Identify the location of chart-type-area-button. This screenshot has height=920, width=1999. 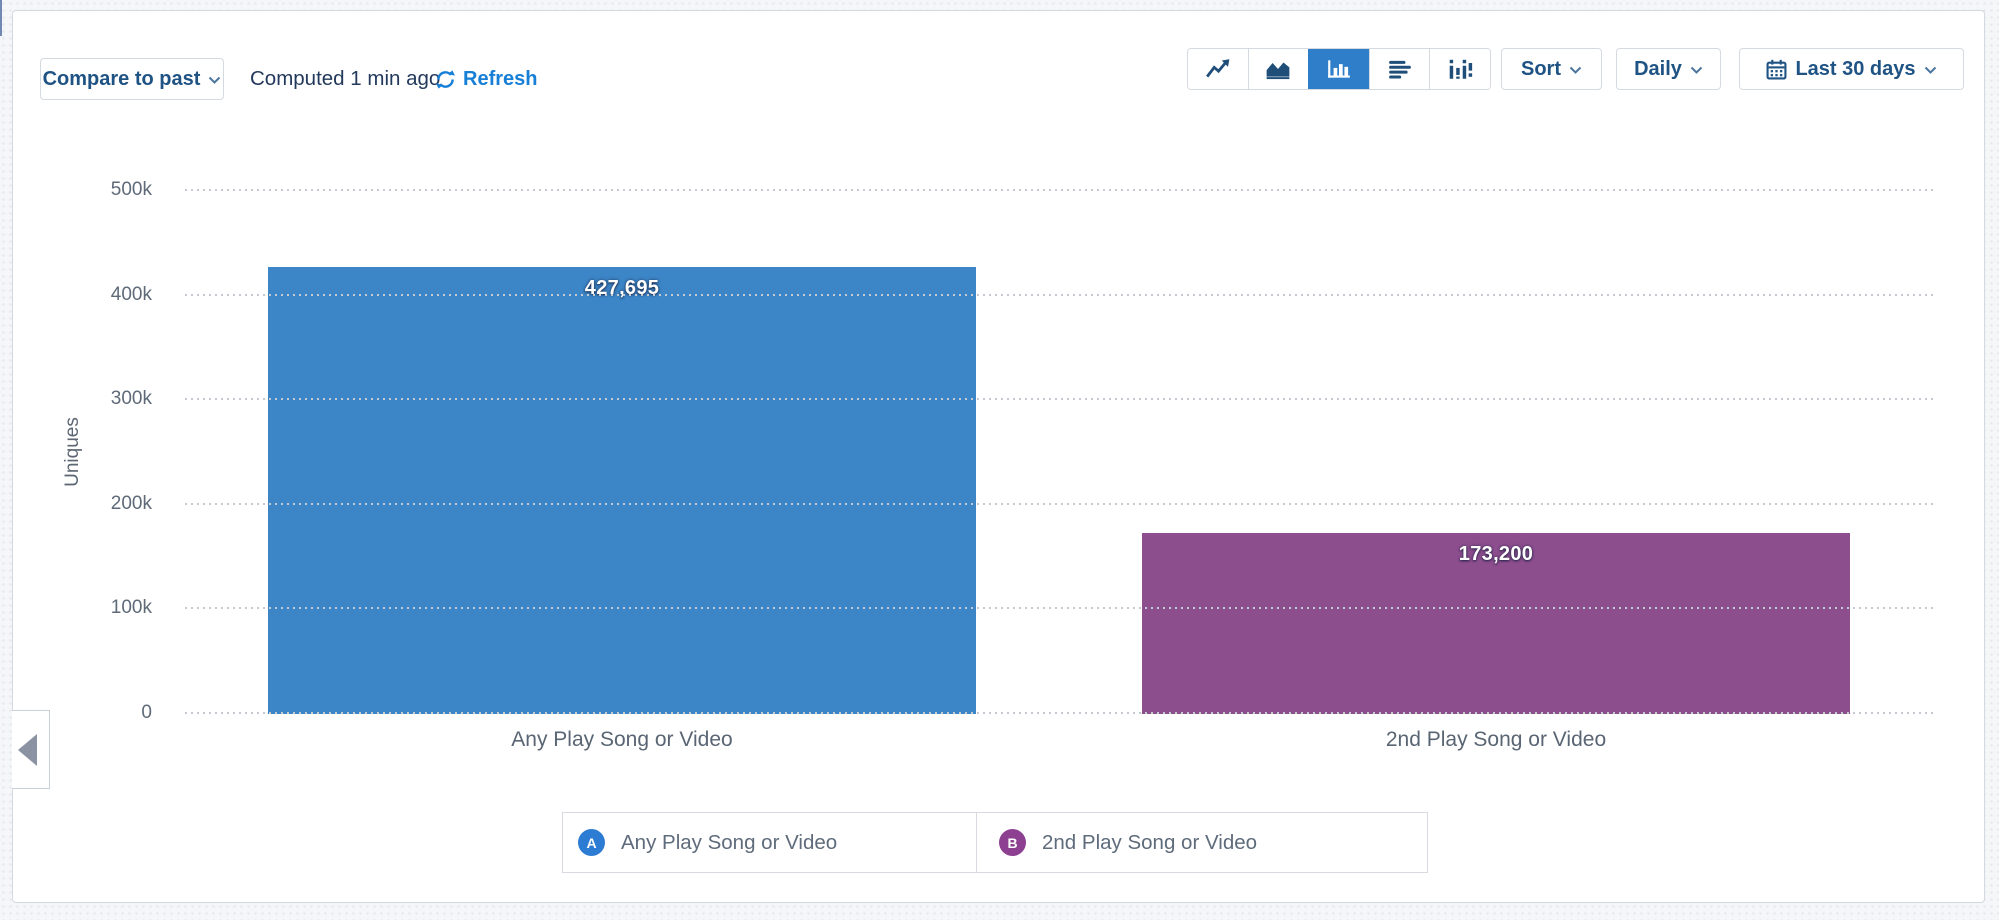
(1278, 69).